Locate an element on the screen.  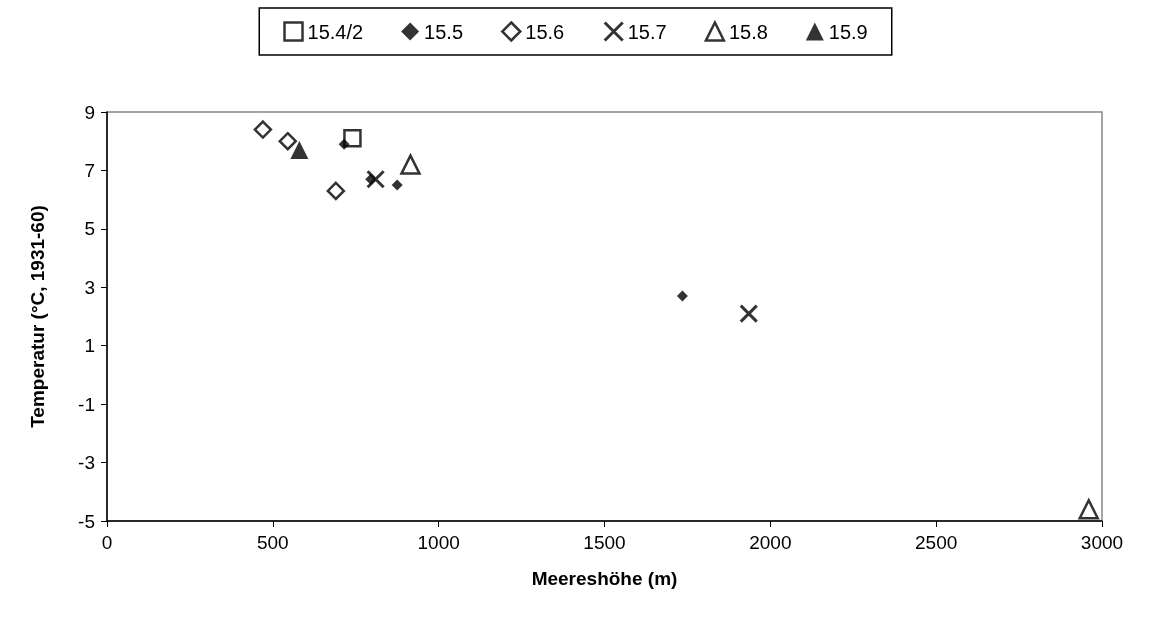
legend-label: 15.6 is located at coordinates (545, 31).